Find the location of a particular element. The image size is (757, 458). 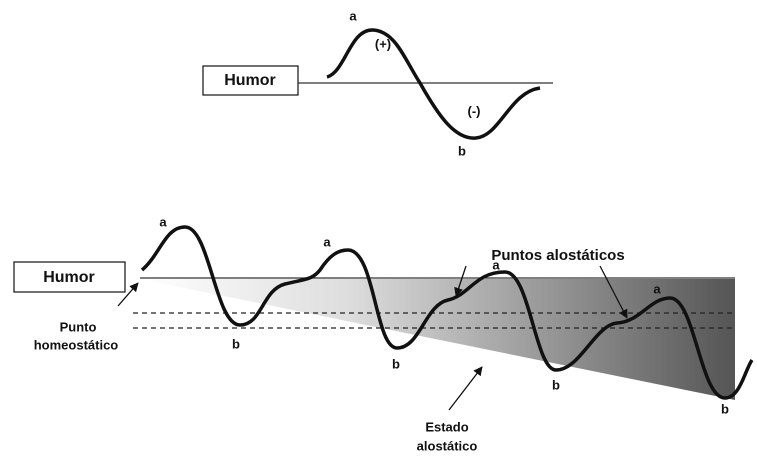

homeostatic-label: Punto is located at coordinates (78, 326).